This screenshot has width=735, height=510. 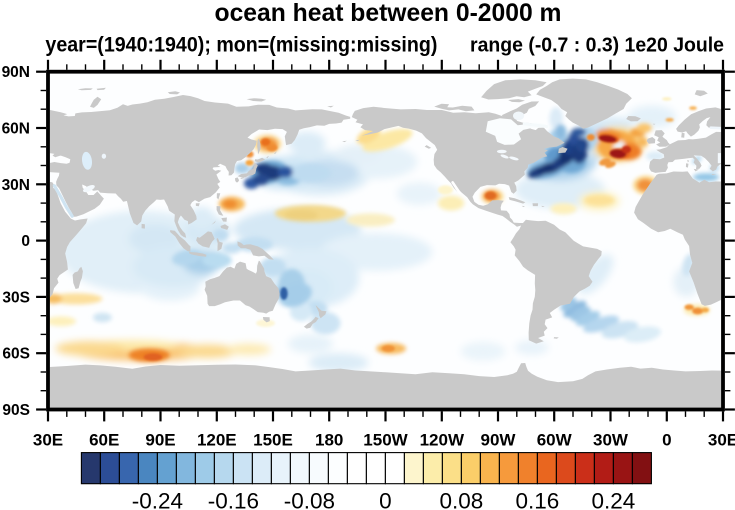 What do you see at coordinates (217, 440) in the screenshot?
I see `svg-text: 120E` at bounding box center [217, 440].